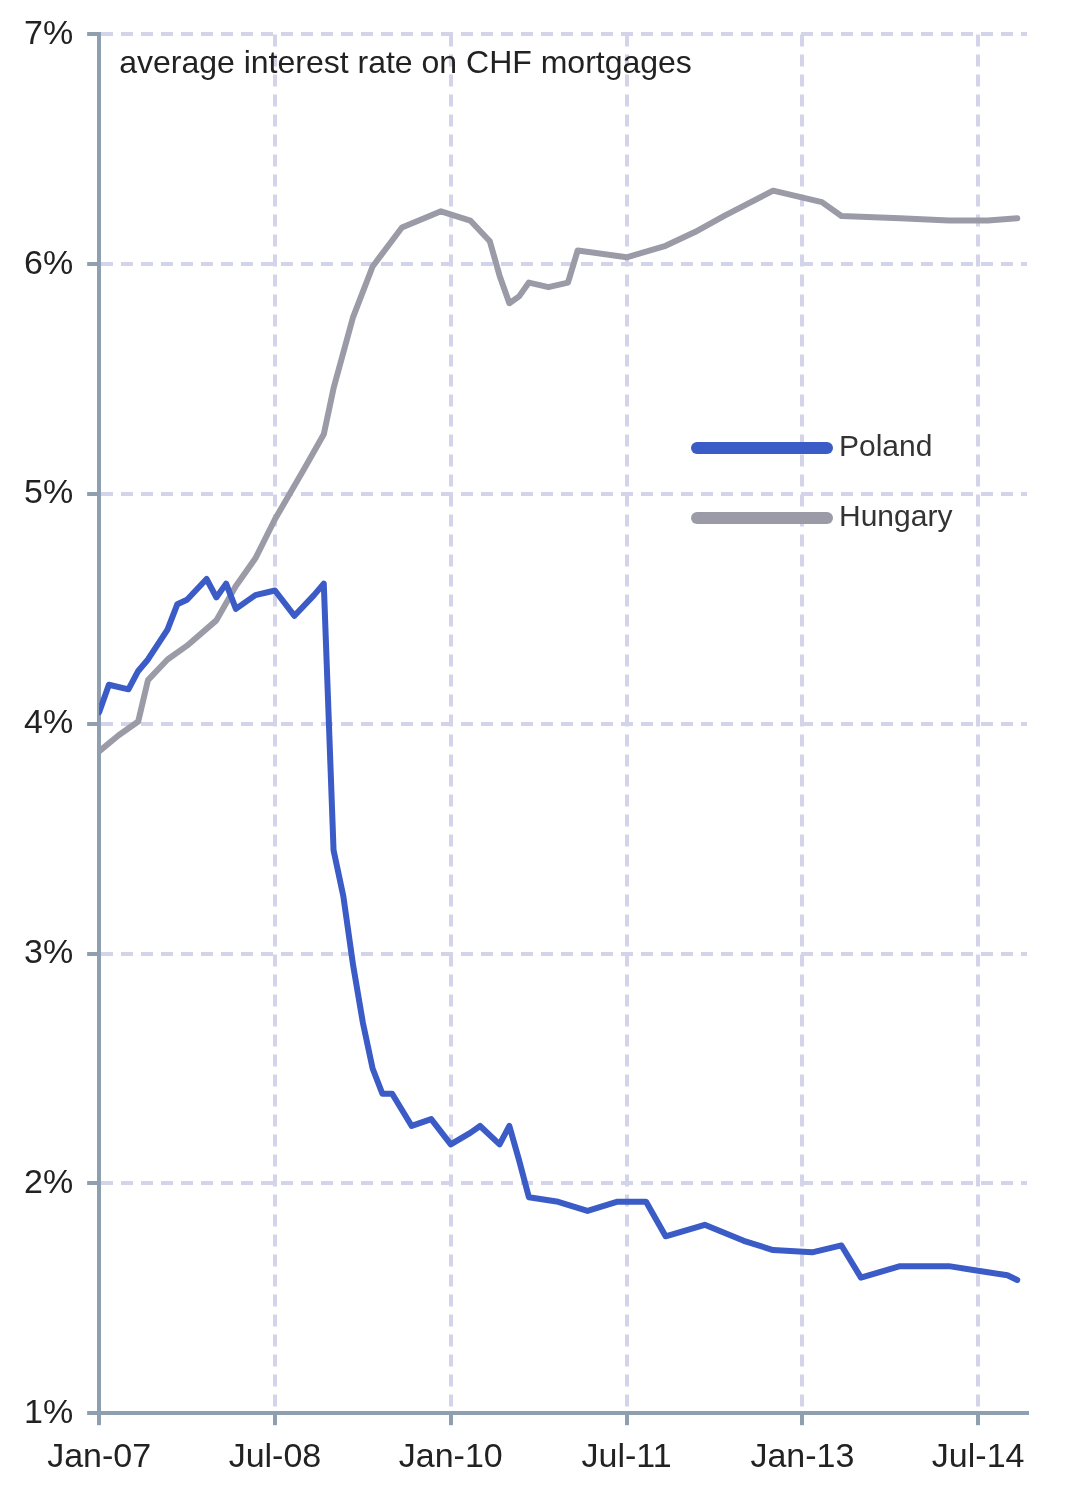 Image resolution: width=1067 pixels, height=1510 pixels. I want to click on legend-label: Hungary, so click(896, 516).